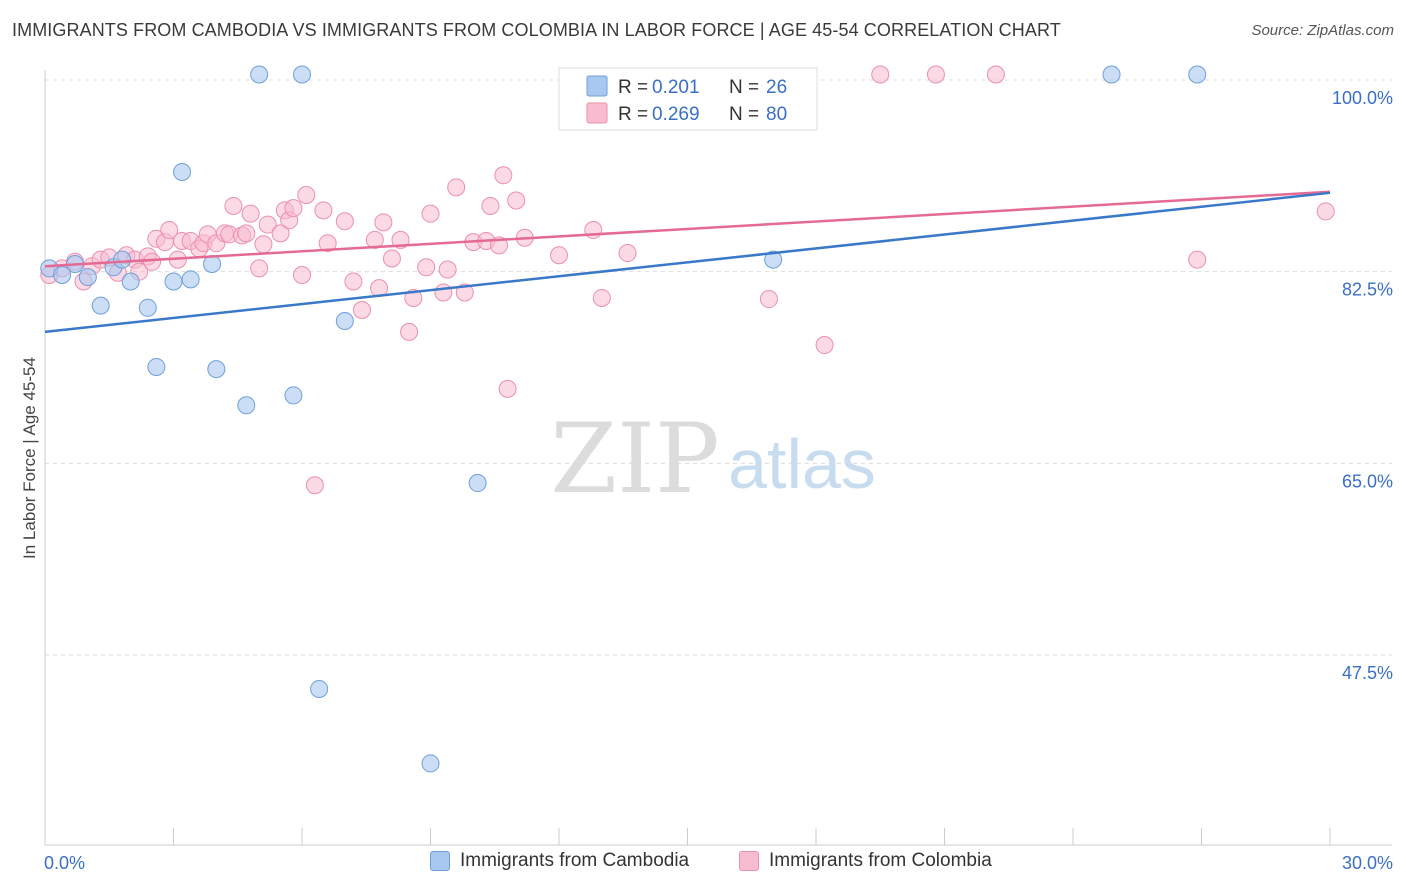  I want to click on y-tick-label: 100.0%, so click(1362, 98).